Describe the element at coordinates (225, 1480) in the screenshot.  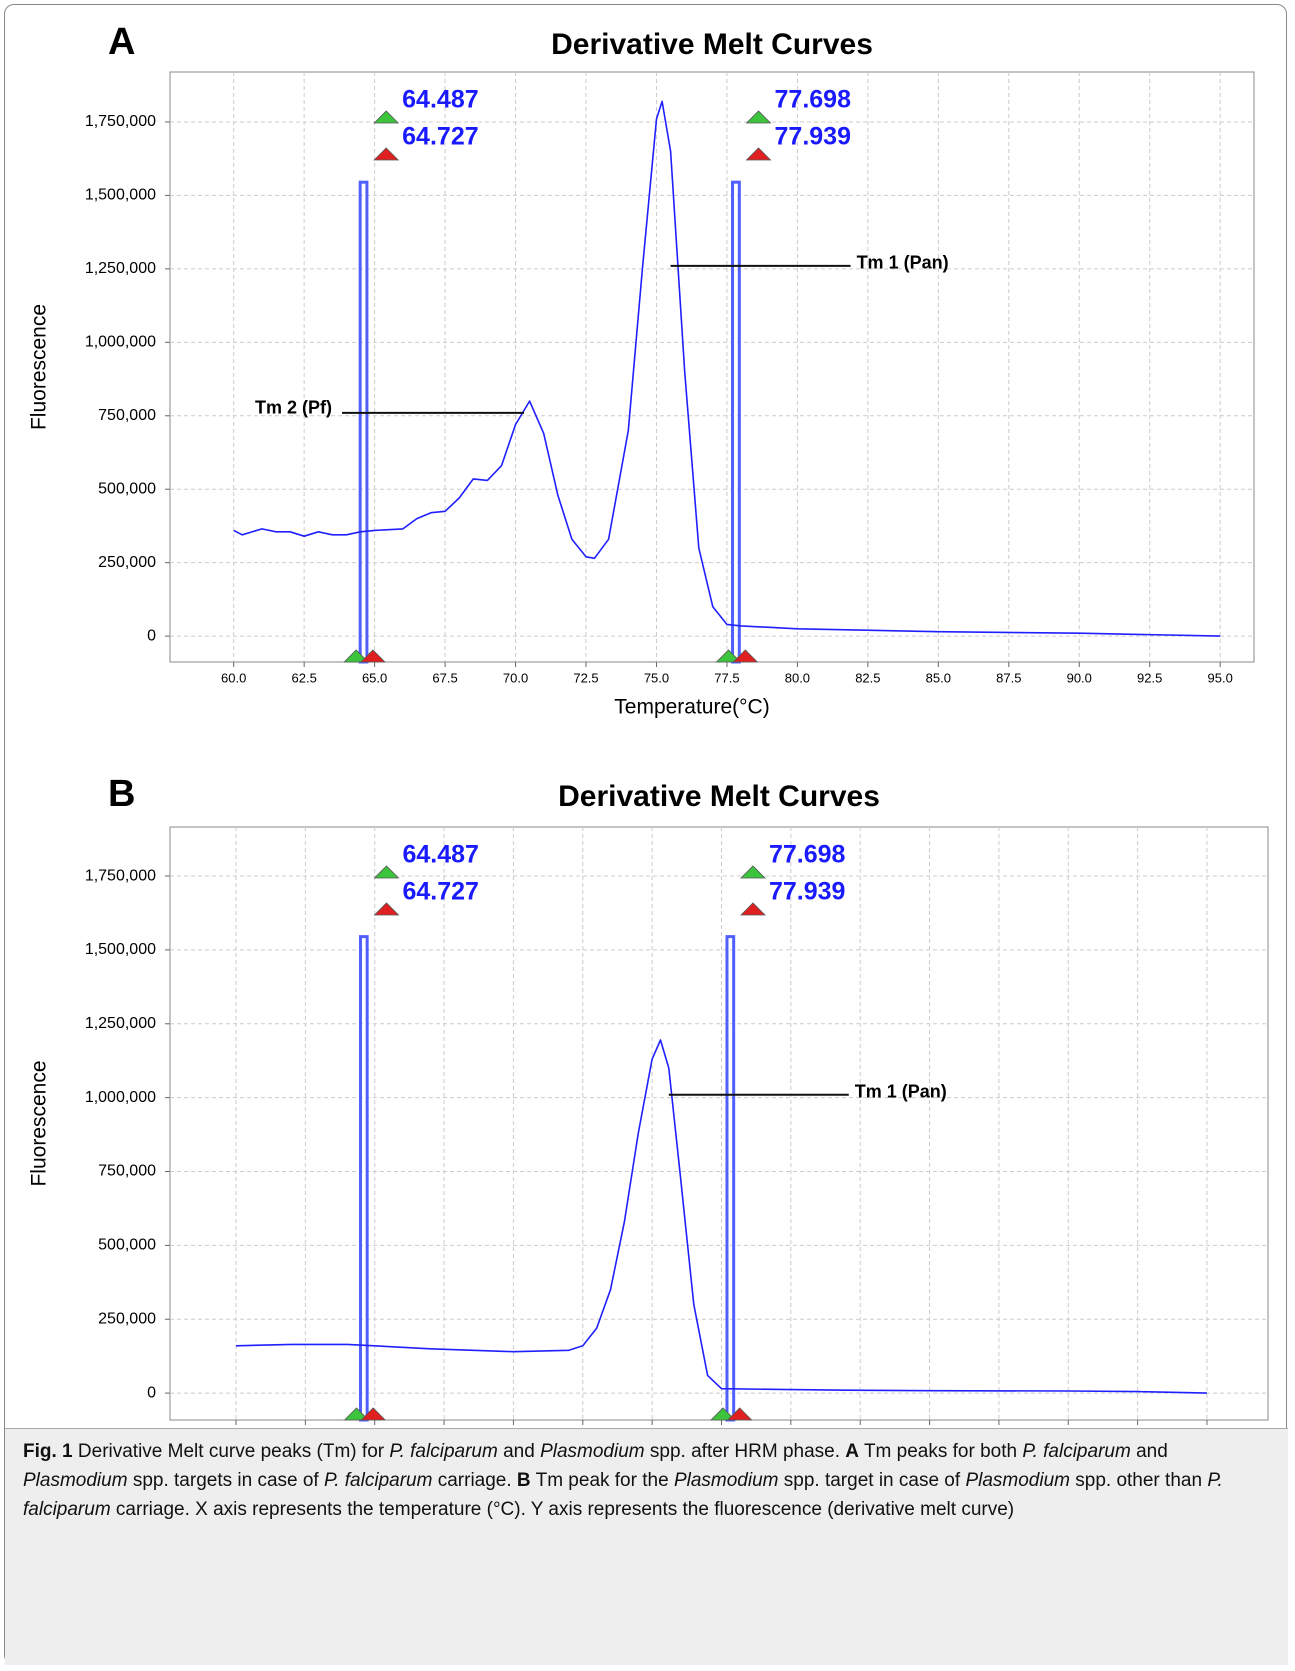
I see `caption-text: spp. targets in case of` at that location.